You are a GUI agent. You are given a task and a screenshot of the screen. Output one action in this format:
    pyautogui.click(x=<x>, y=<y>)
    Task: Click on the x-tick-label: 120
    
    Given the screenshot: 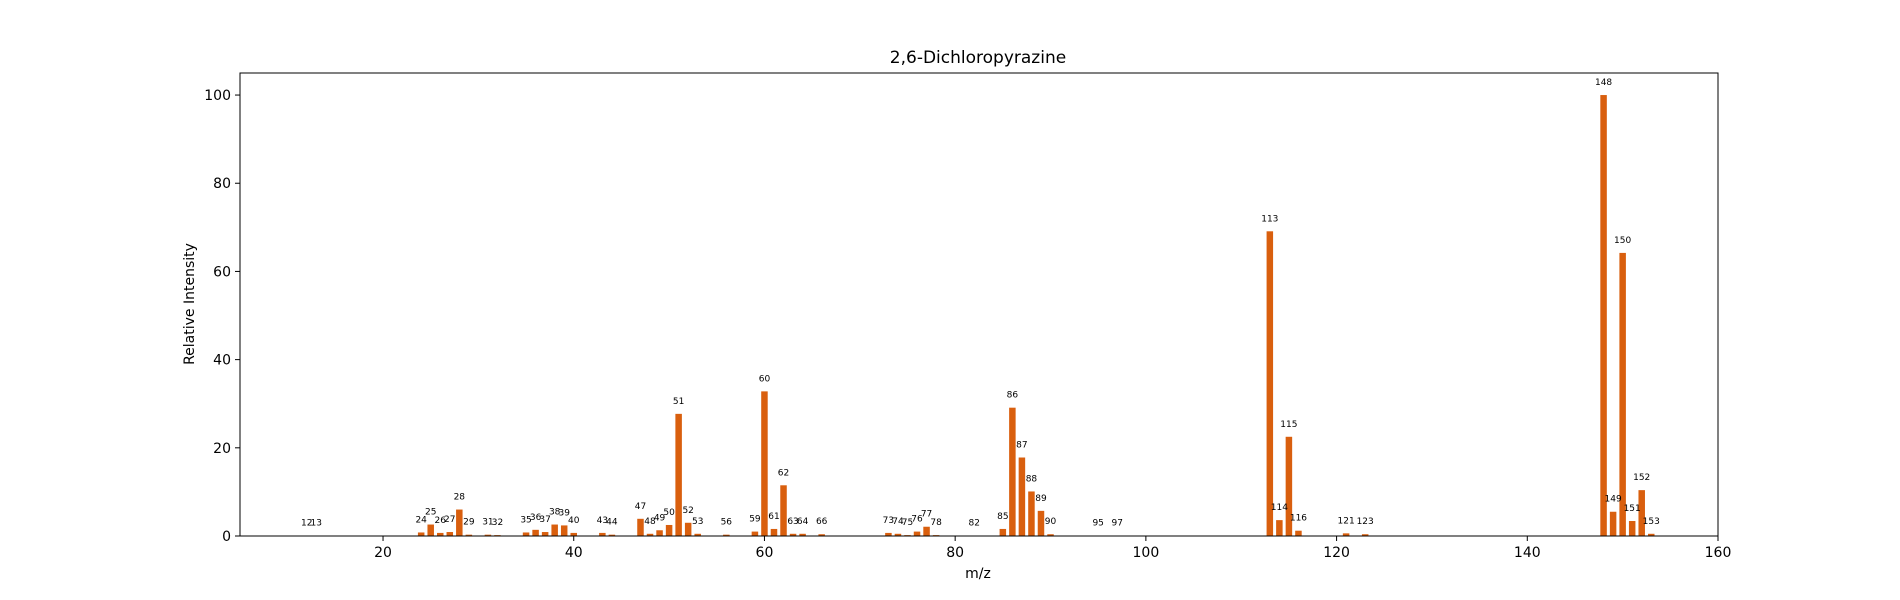 What is the action you would take?
    pyautogui.click(x=1336, y=553)
    